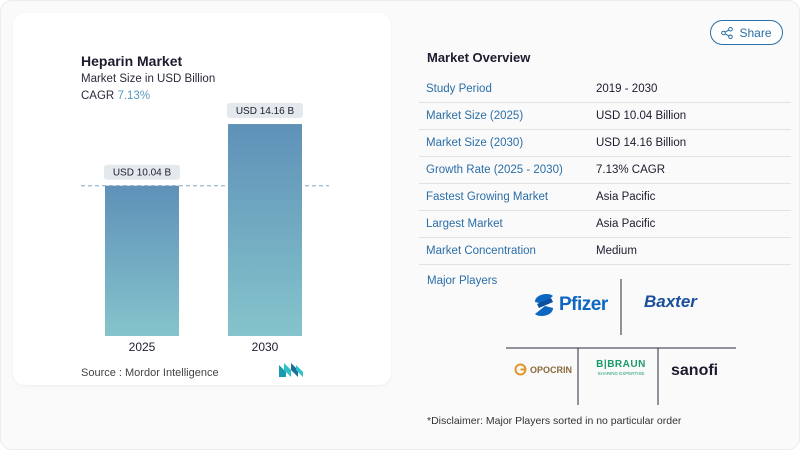  Describe the element at coordinates (755, 32) in the screenshot. I see `share-label: Share` at that location.